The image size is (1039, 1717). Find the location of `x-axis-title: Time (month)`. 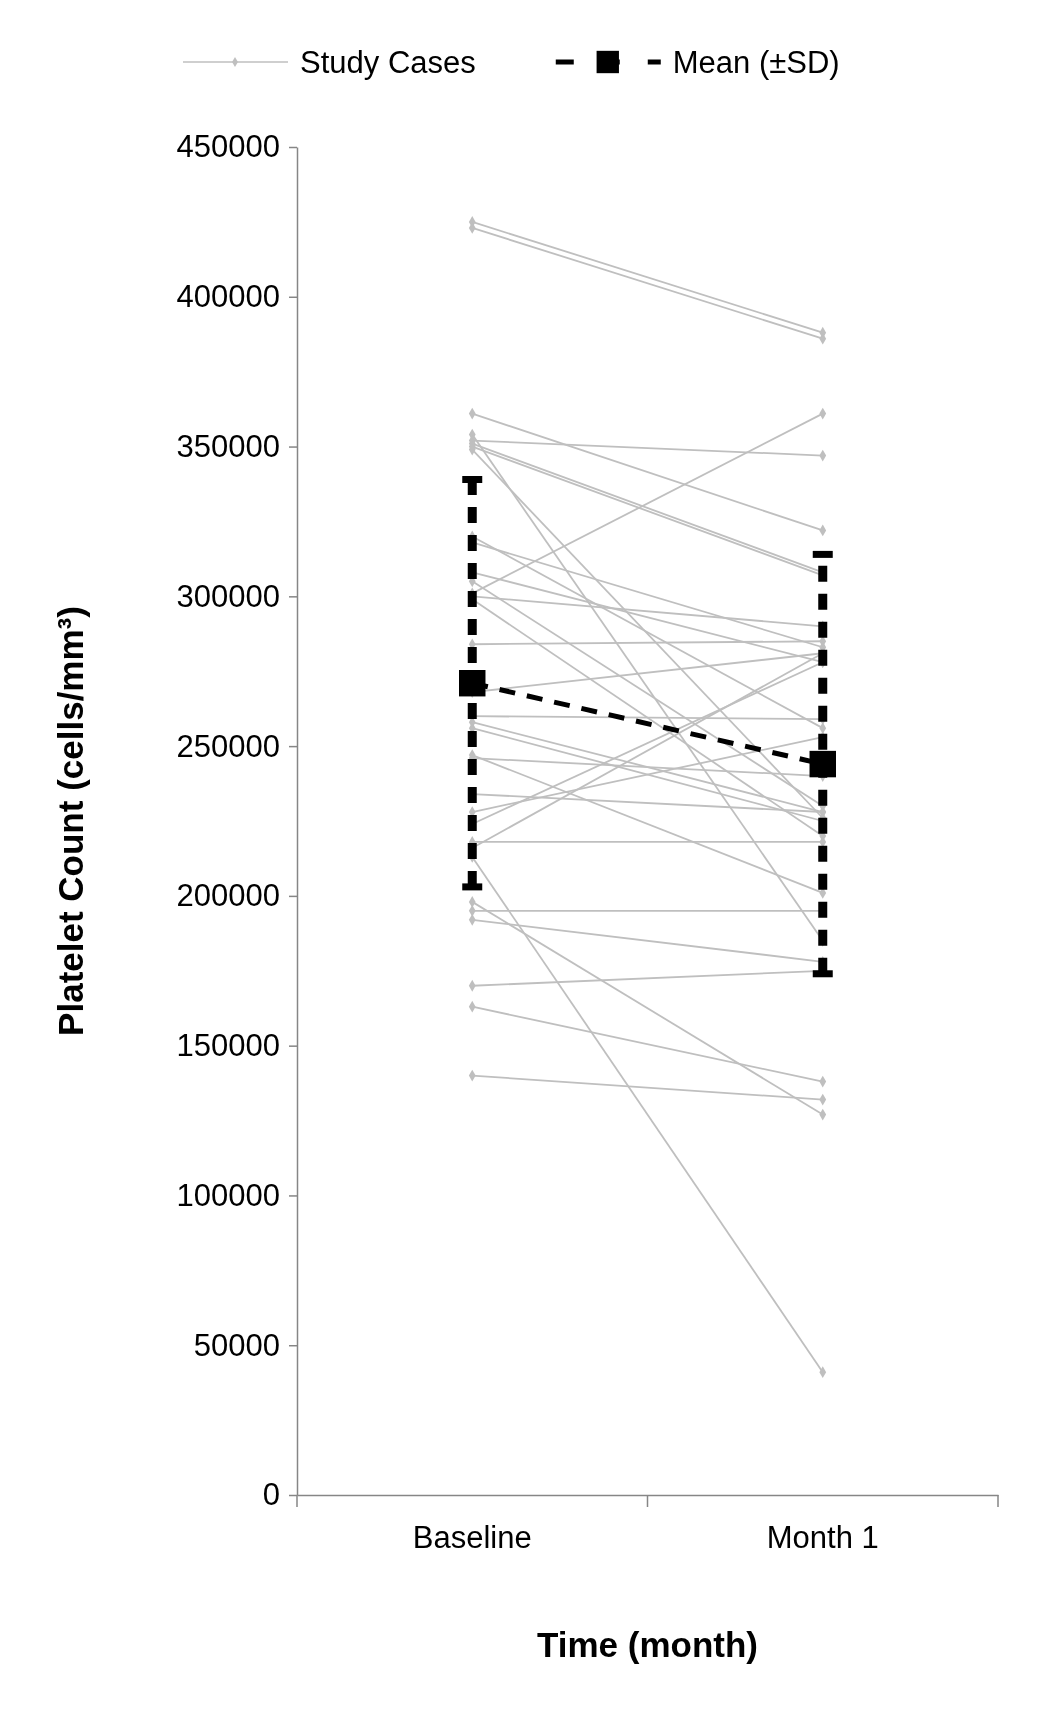

x-axis-title: Time (month) is located at coordinates (647, 1644).